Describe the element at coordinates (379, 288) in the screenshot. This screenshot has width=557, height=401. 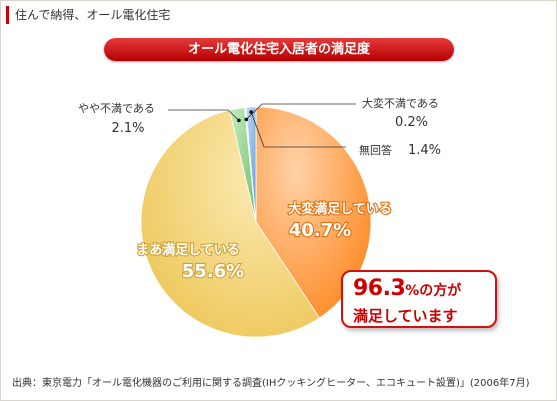
I see `callout-value: 96.3` at that location.